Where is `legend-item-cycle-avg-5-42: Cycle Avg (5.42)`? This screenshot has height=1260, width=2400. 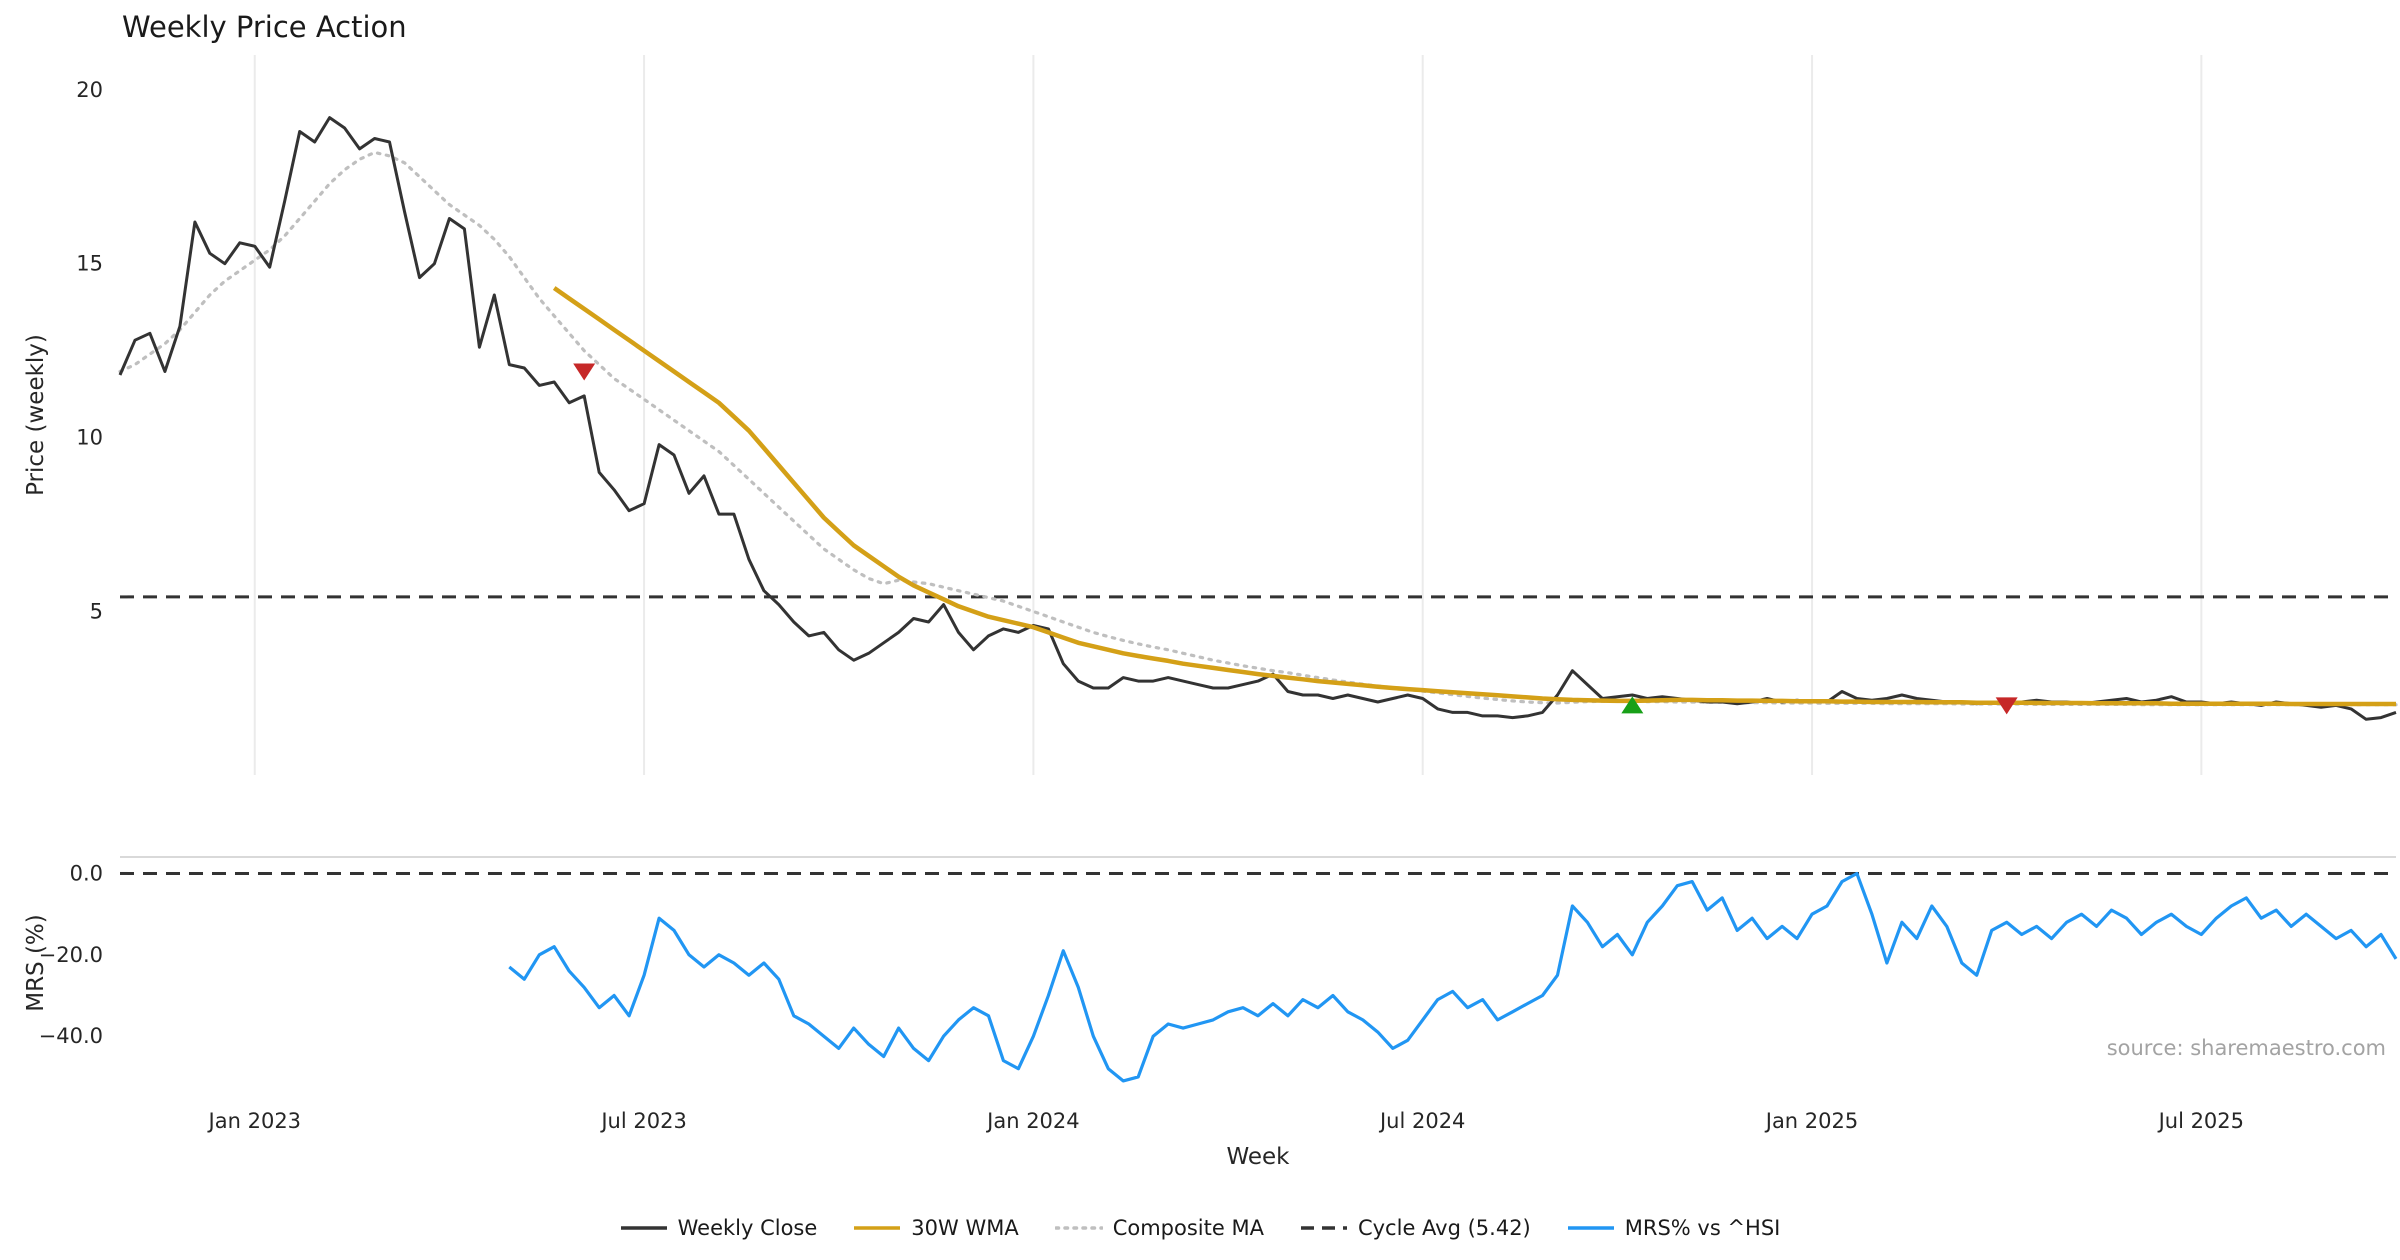
legend-item-cycle-avg-5-42: Cycle Avg (5.42) is located at coordinates (1415, 1228).